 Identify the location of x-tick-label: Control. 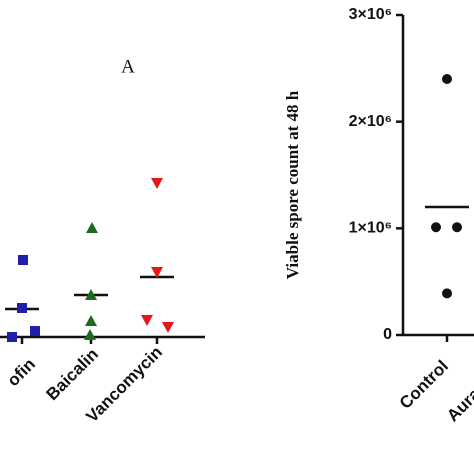
(424, 385).